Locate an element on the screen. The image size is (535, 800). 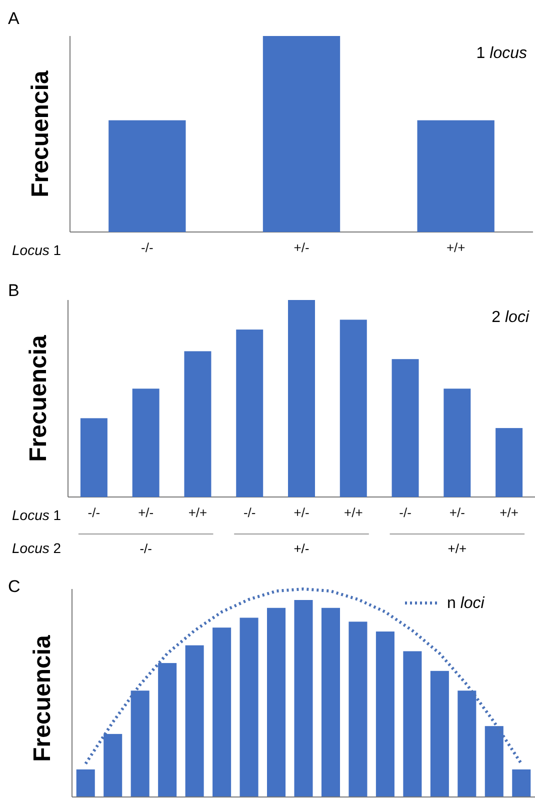
text: Locus 2 is located at coordinates (37, 548).